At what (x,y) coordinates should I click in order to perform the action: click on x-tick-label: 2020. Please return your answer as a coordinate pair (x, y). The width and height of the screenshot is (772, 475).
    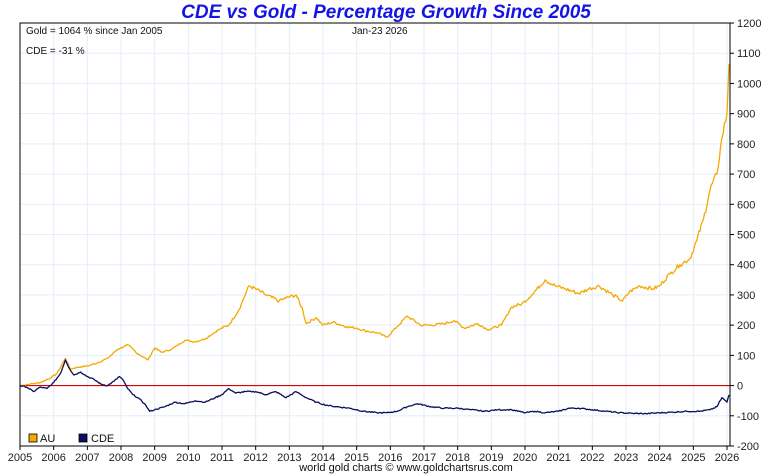
    Looking at the image, I should click on (525, 458).